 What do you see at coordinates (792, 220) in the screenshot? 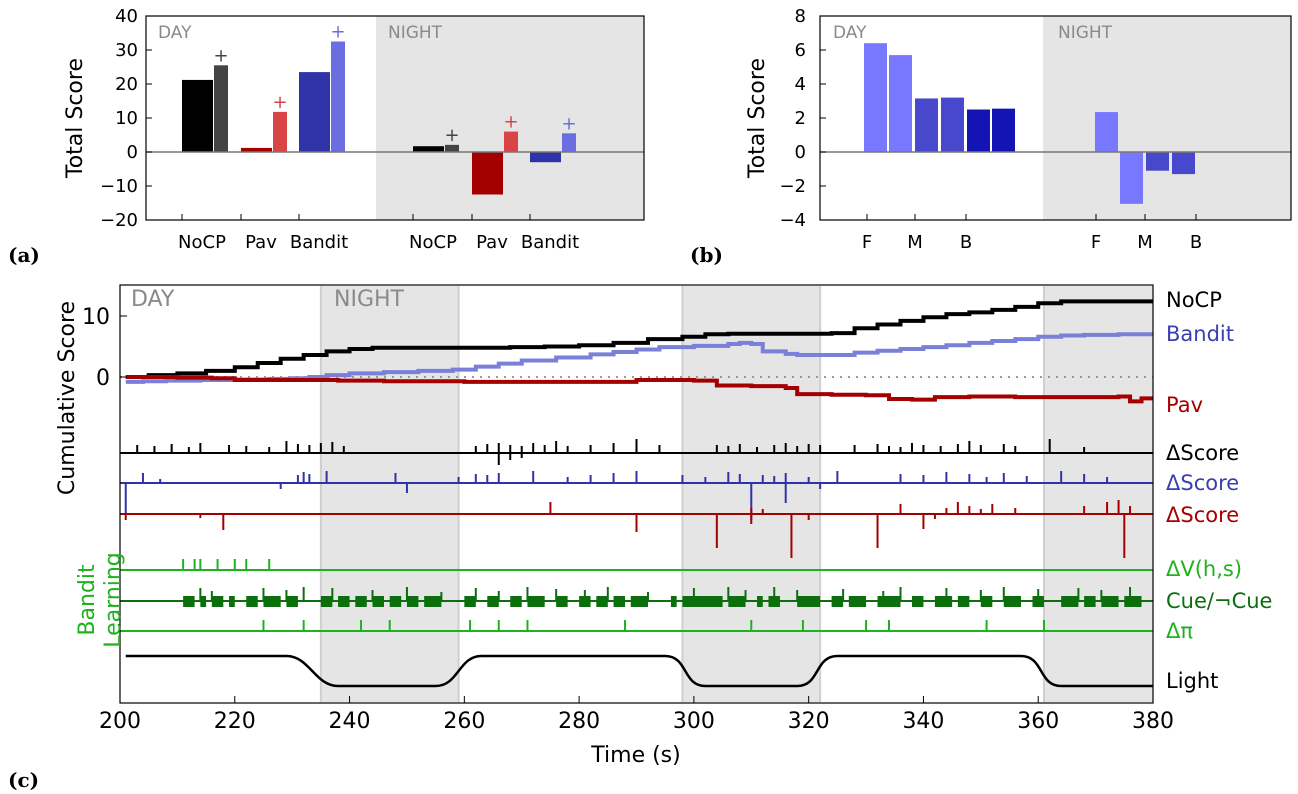
I see `y-tick-label: −4` at bounding box center [792, 220].